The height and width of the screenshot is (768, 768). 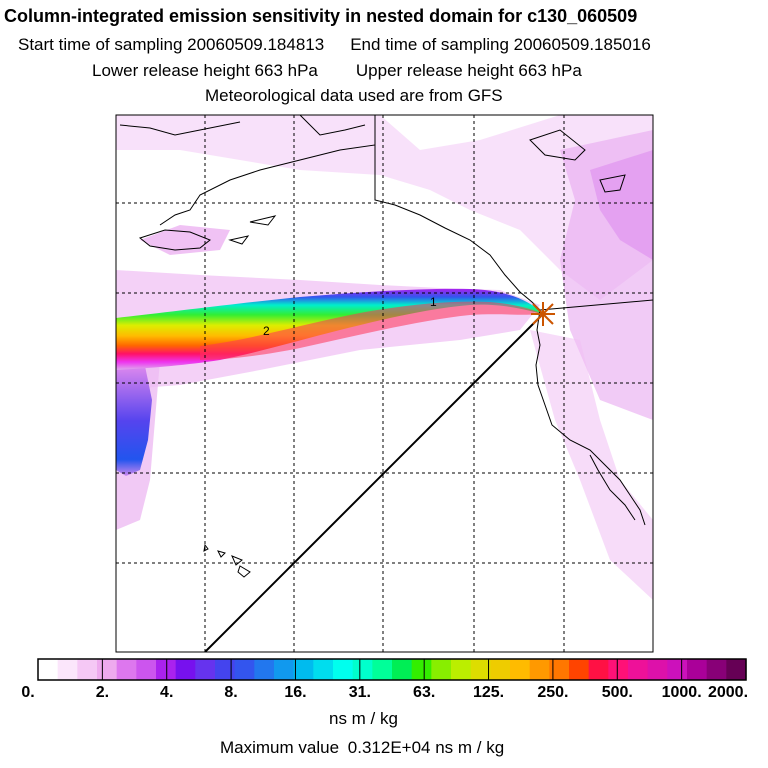 What do you see at coordinates (488, 692) in the screenshot?
I see `colorbar-tick-label: 125.` at bounding box center [488, 692].